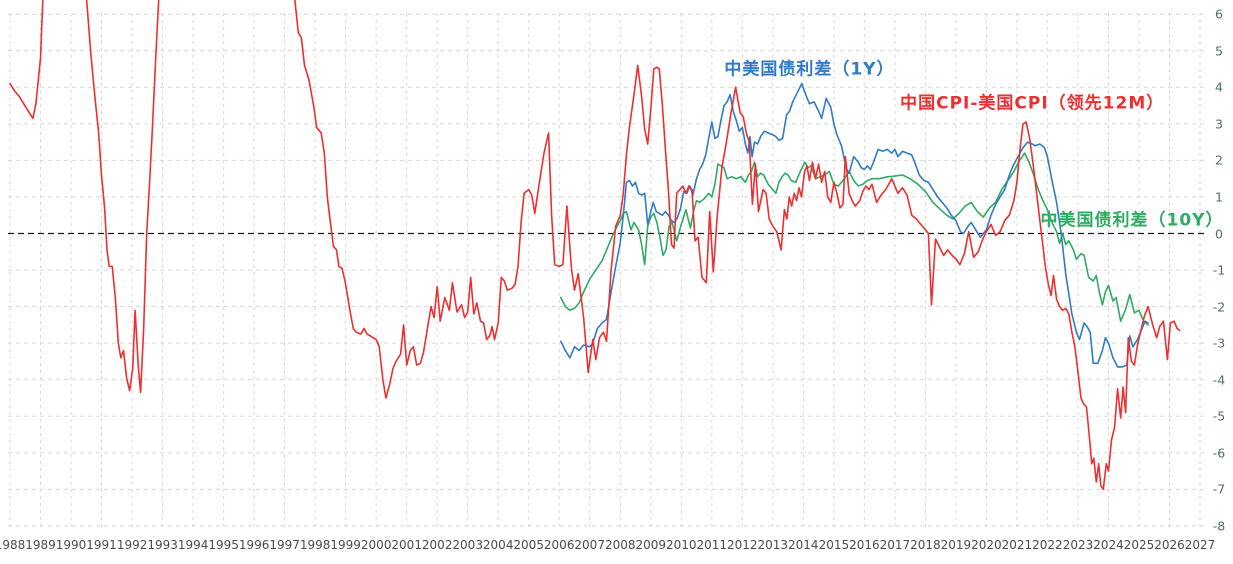 The width and height of the screenshot is (1233, 564). I want to click on x-axis-tick-label: 2001, so click(406, 545).